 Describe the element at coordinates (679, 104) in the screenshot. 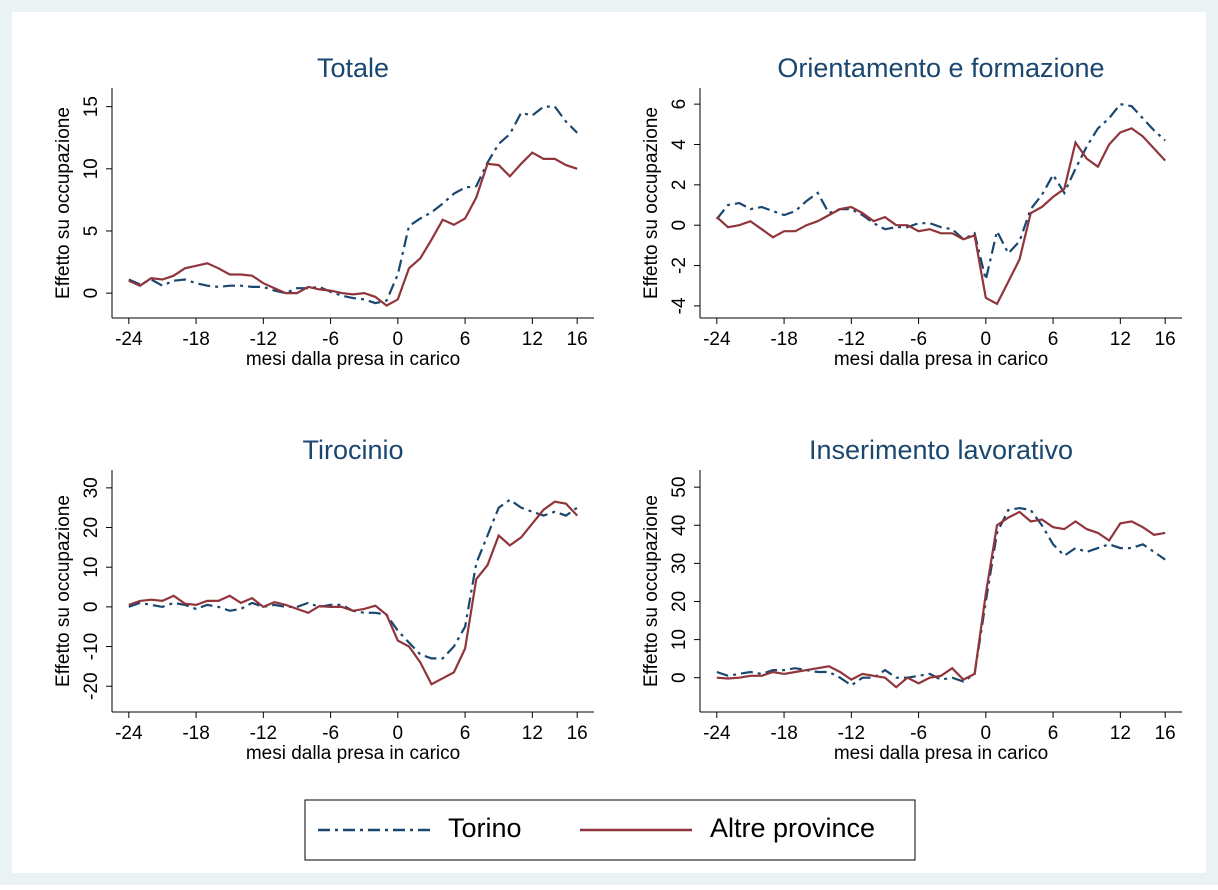

I see `y-tick-label: 6` at that location.